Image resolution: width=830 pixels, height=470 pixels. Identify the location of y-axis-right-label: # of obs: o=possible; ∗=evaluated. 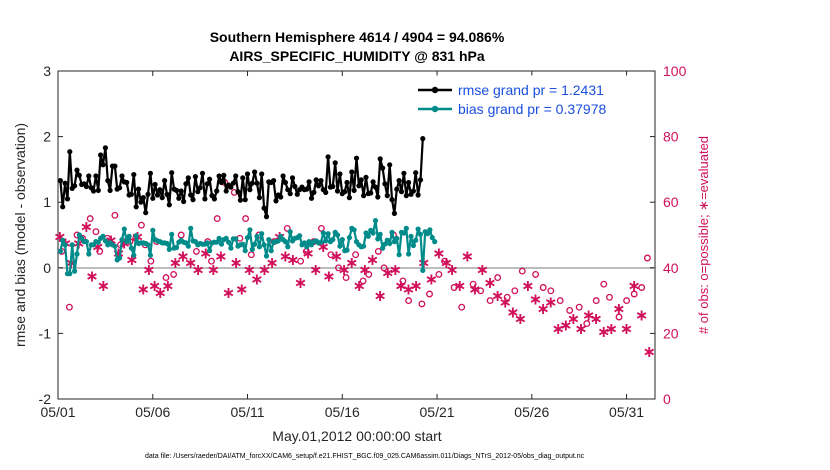
(703, 235).